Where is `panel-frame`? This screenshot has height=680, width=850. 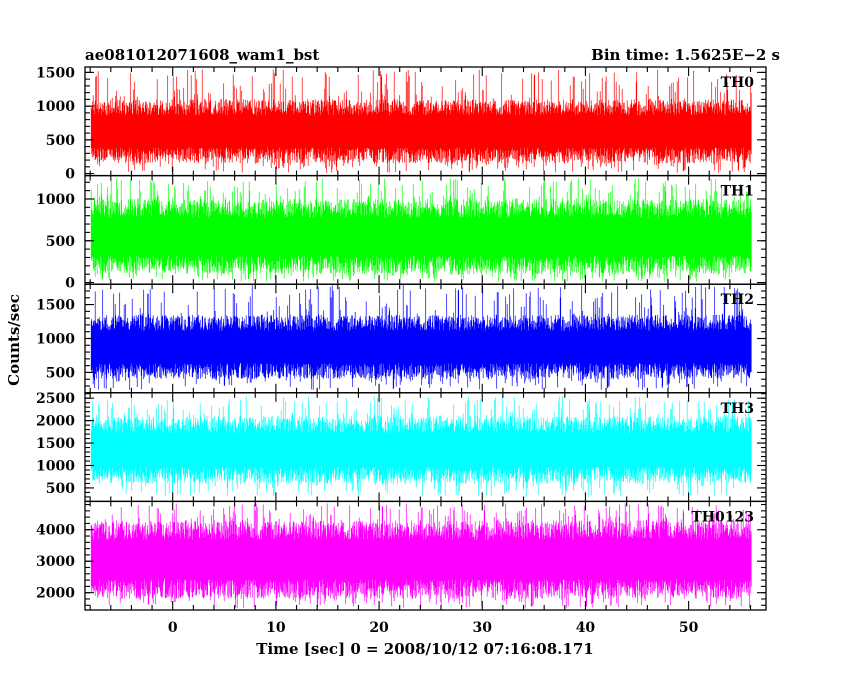 panel-frame is located at coordinates (425, 555).